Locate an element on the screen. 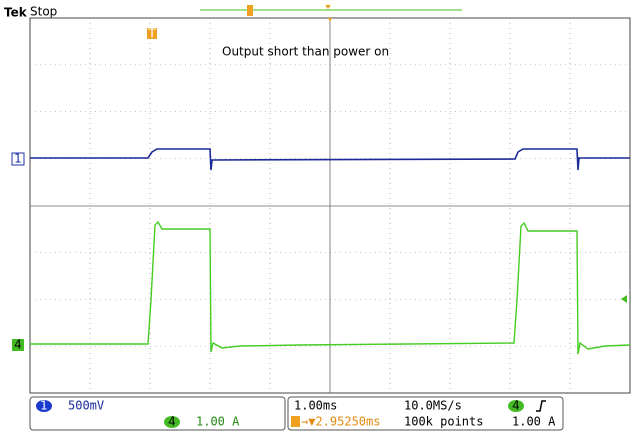 Image resolution: width=634 pixels, height=433 pixels. ch1-marker is located at coordinates (18, 159).